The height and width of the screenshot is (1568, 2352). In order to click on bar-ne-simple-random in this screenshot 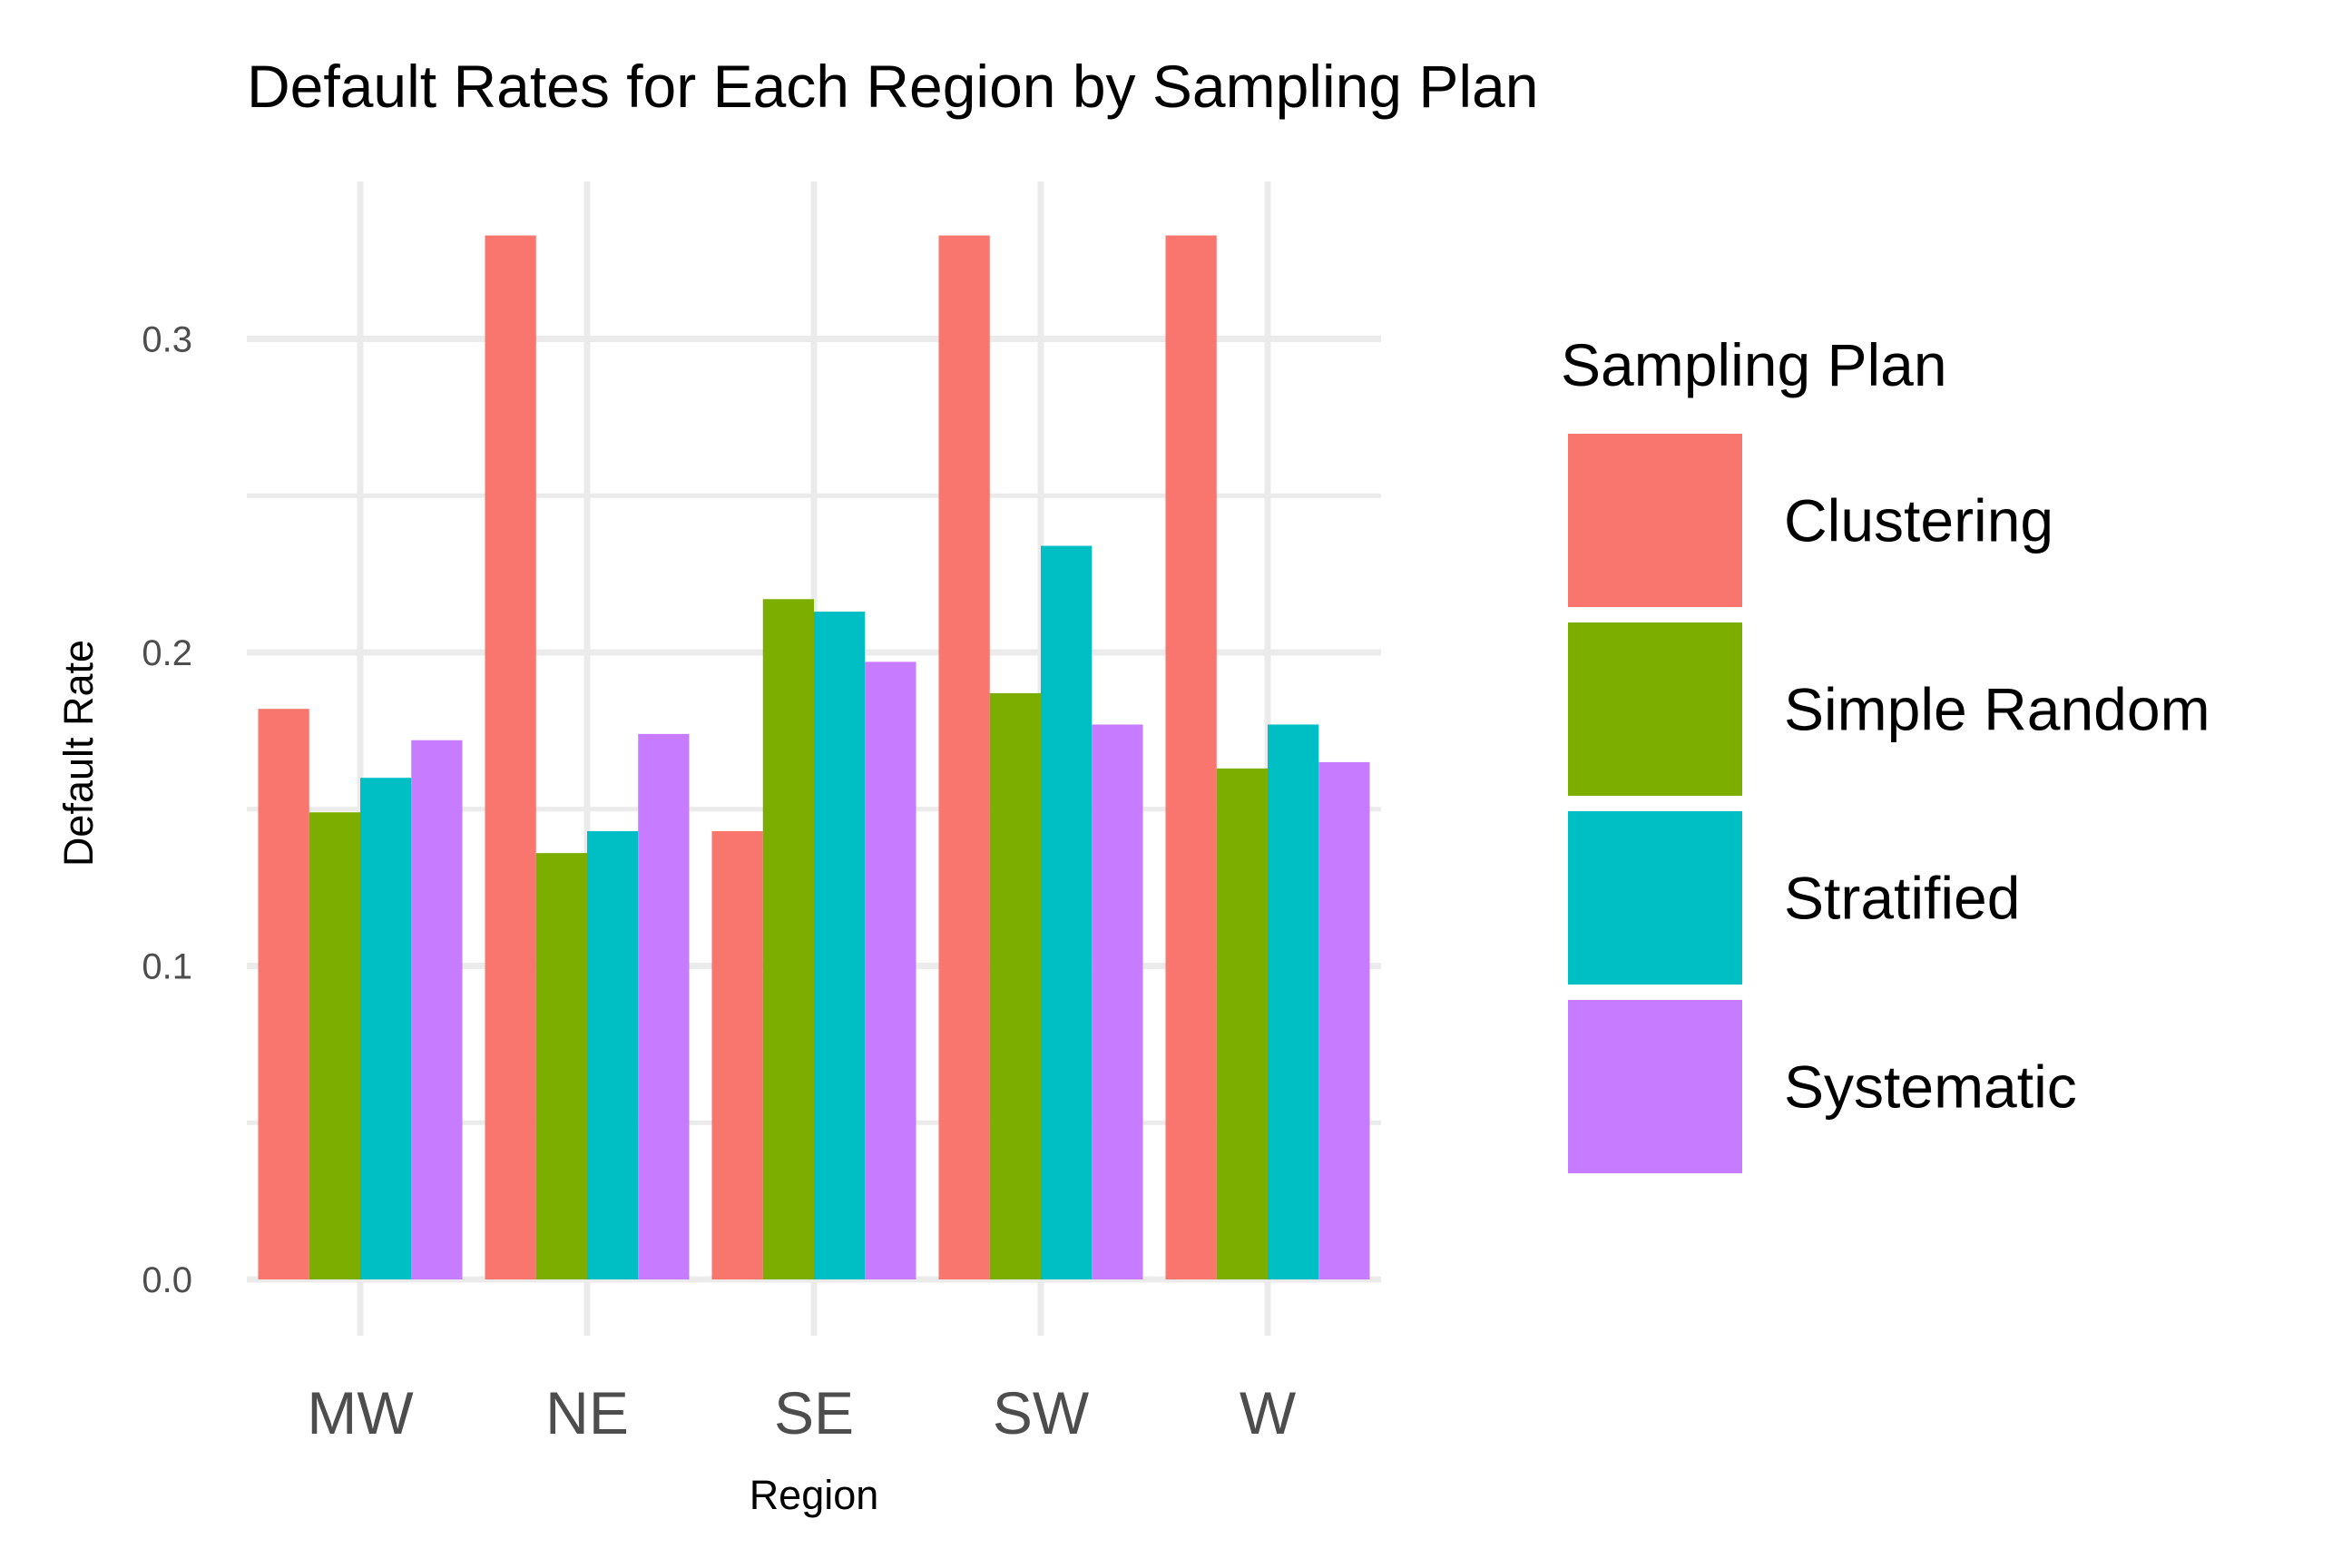, I will do `click(561, 1066)`.